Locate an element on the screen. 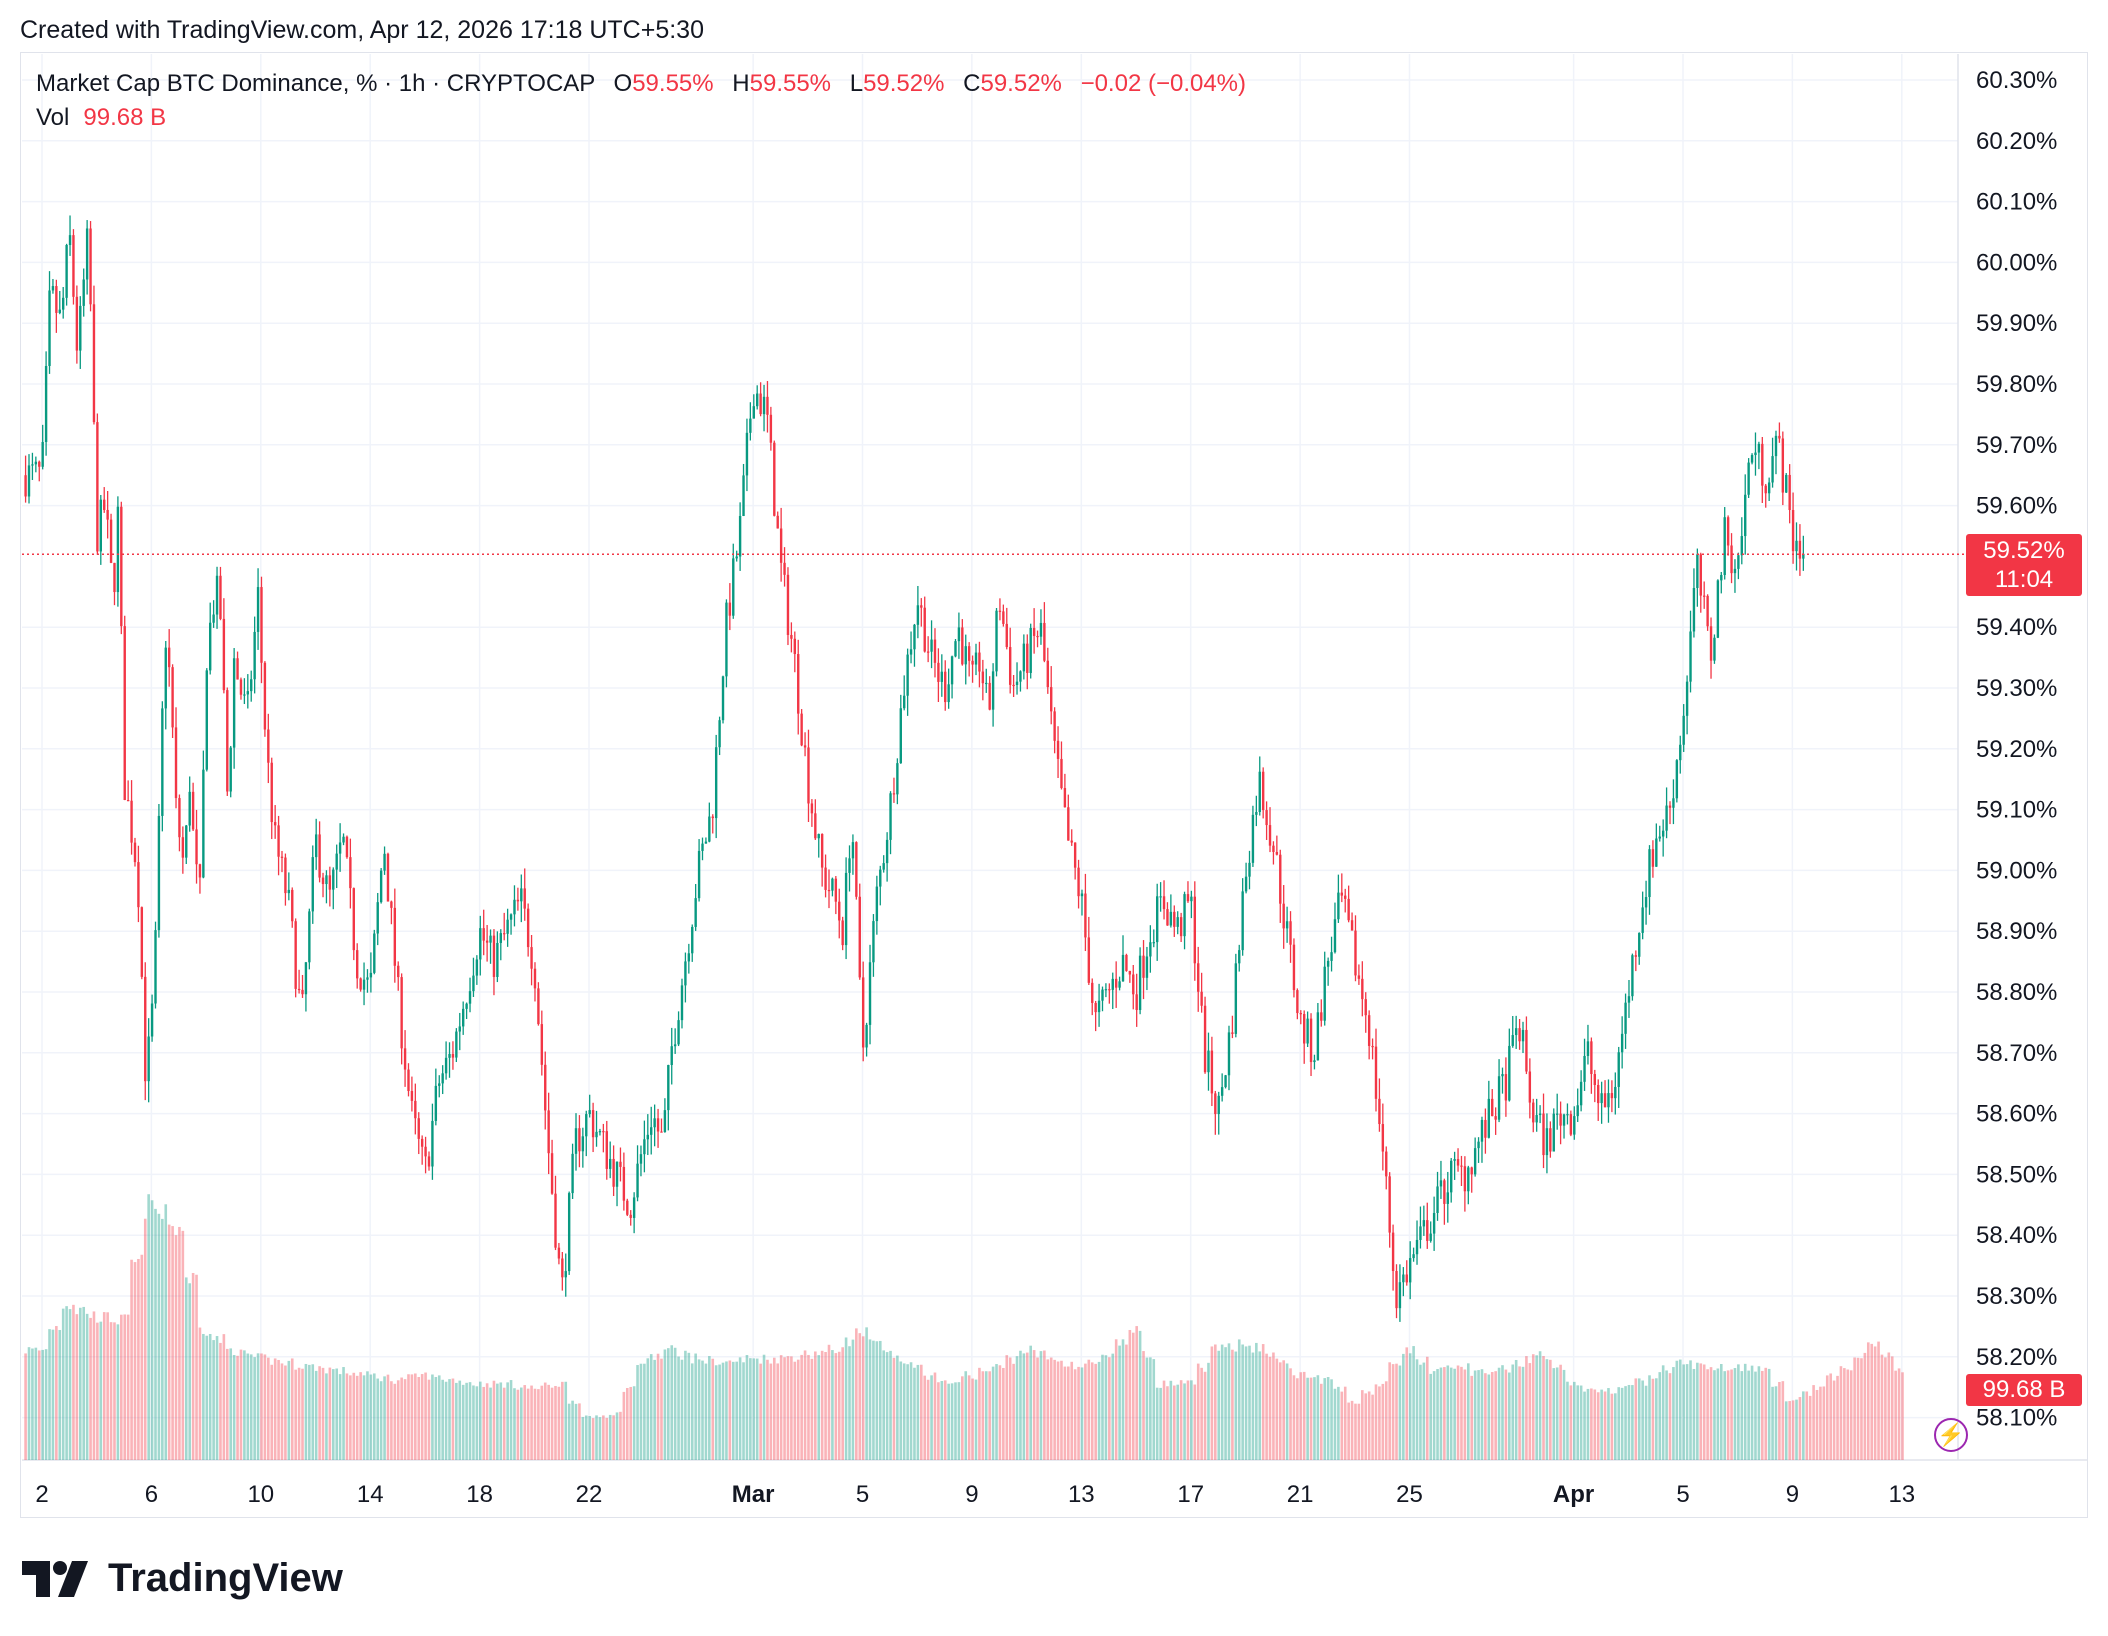  price-tick-label: 58.90% is located at coordinates (2016, 931).